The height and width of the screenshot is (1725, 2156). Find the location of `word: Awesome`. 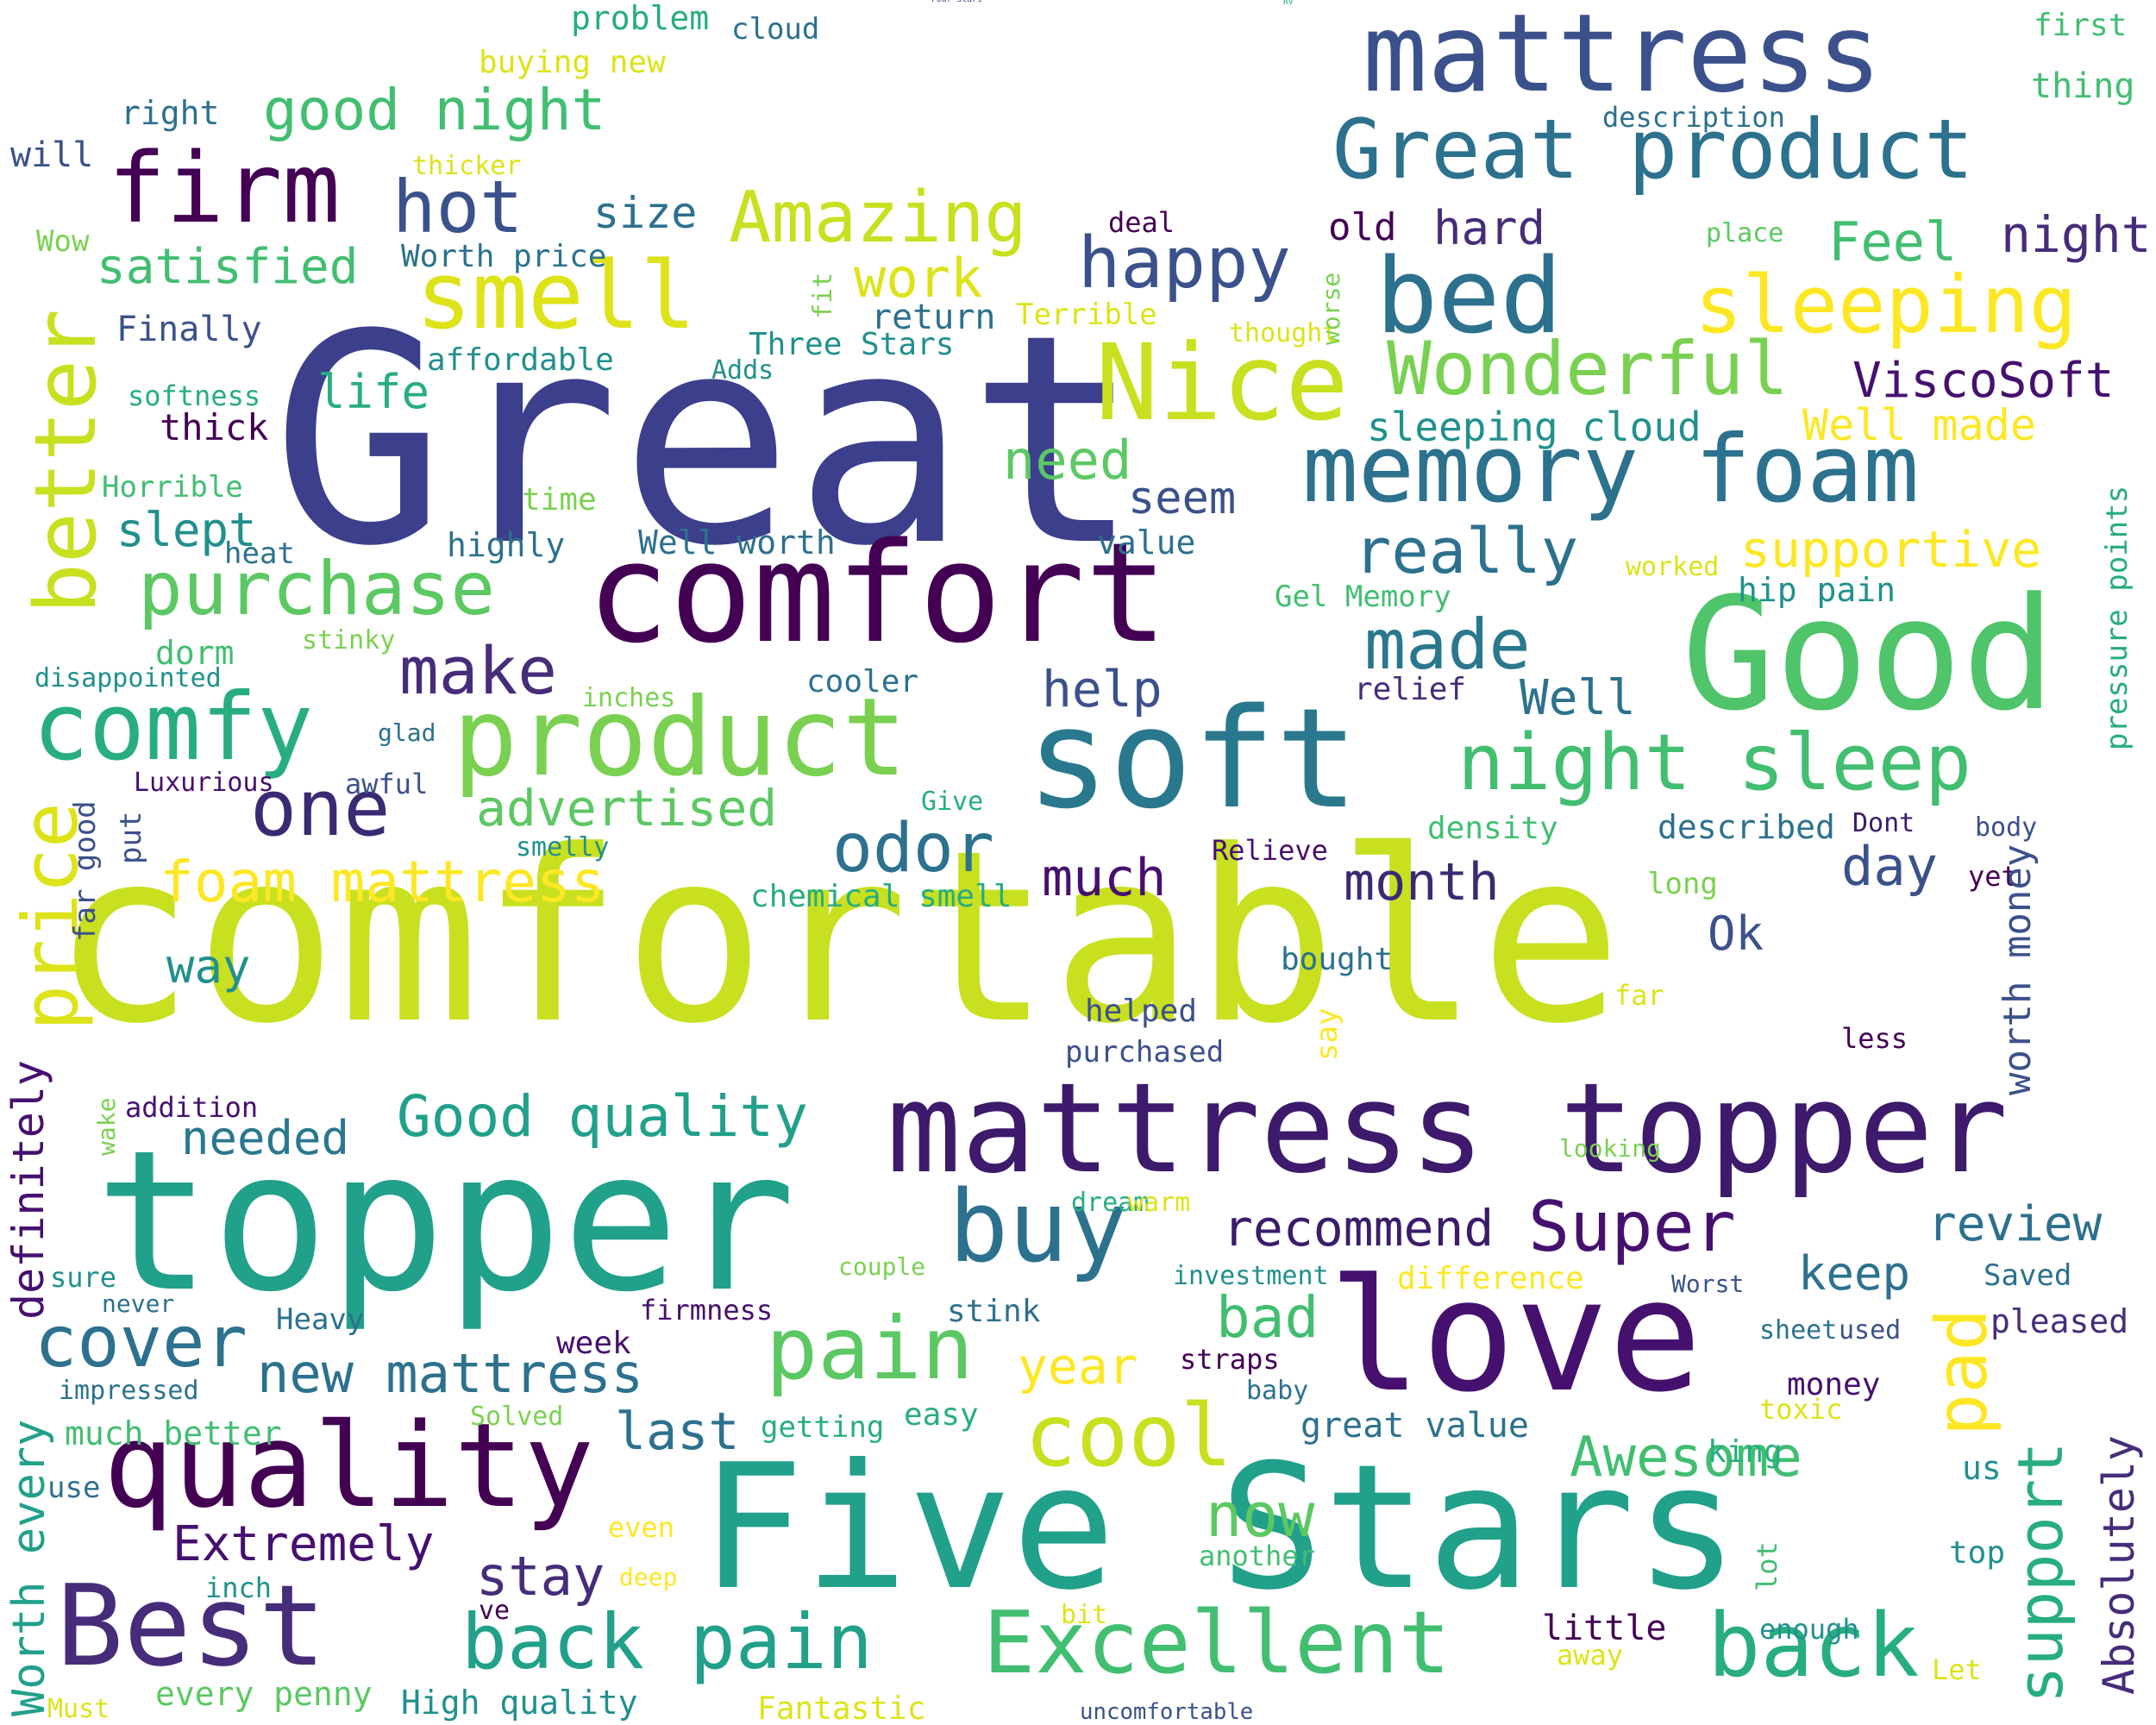

word: Awesome is located at coordinates (1686, 1458).